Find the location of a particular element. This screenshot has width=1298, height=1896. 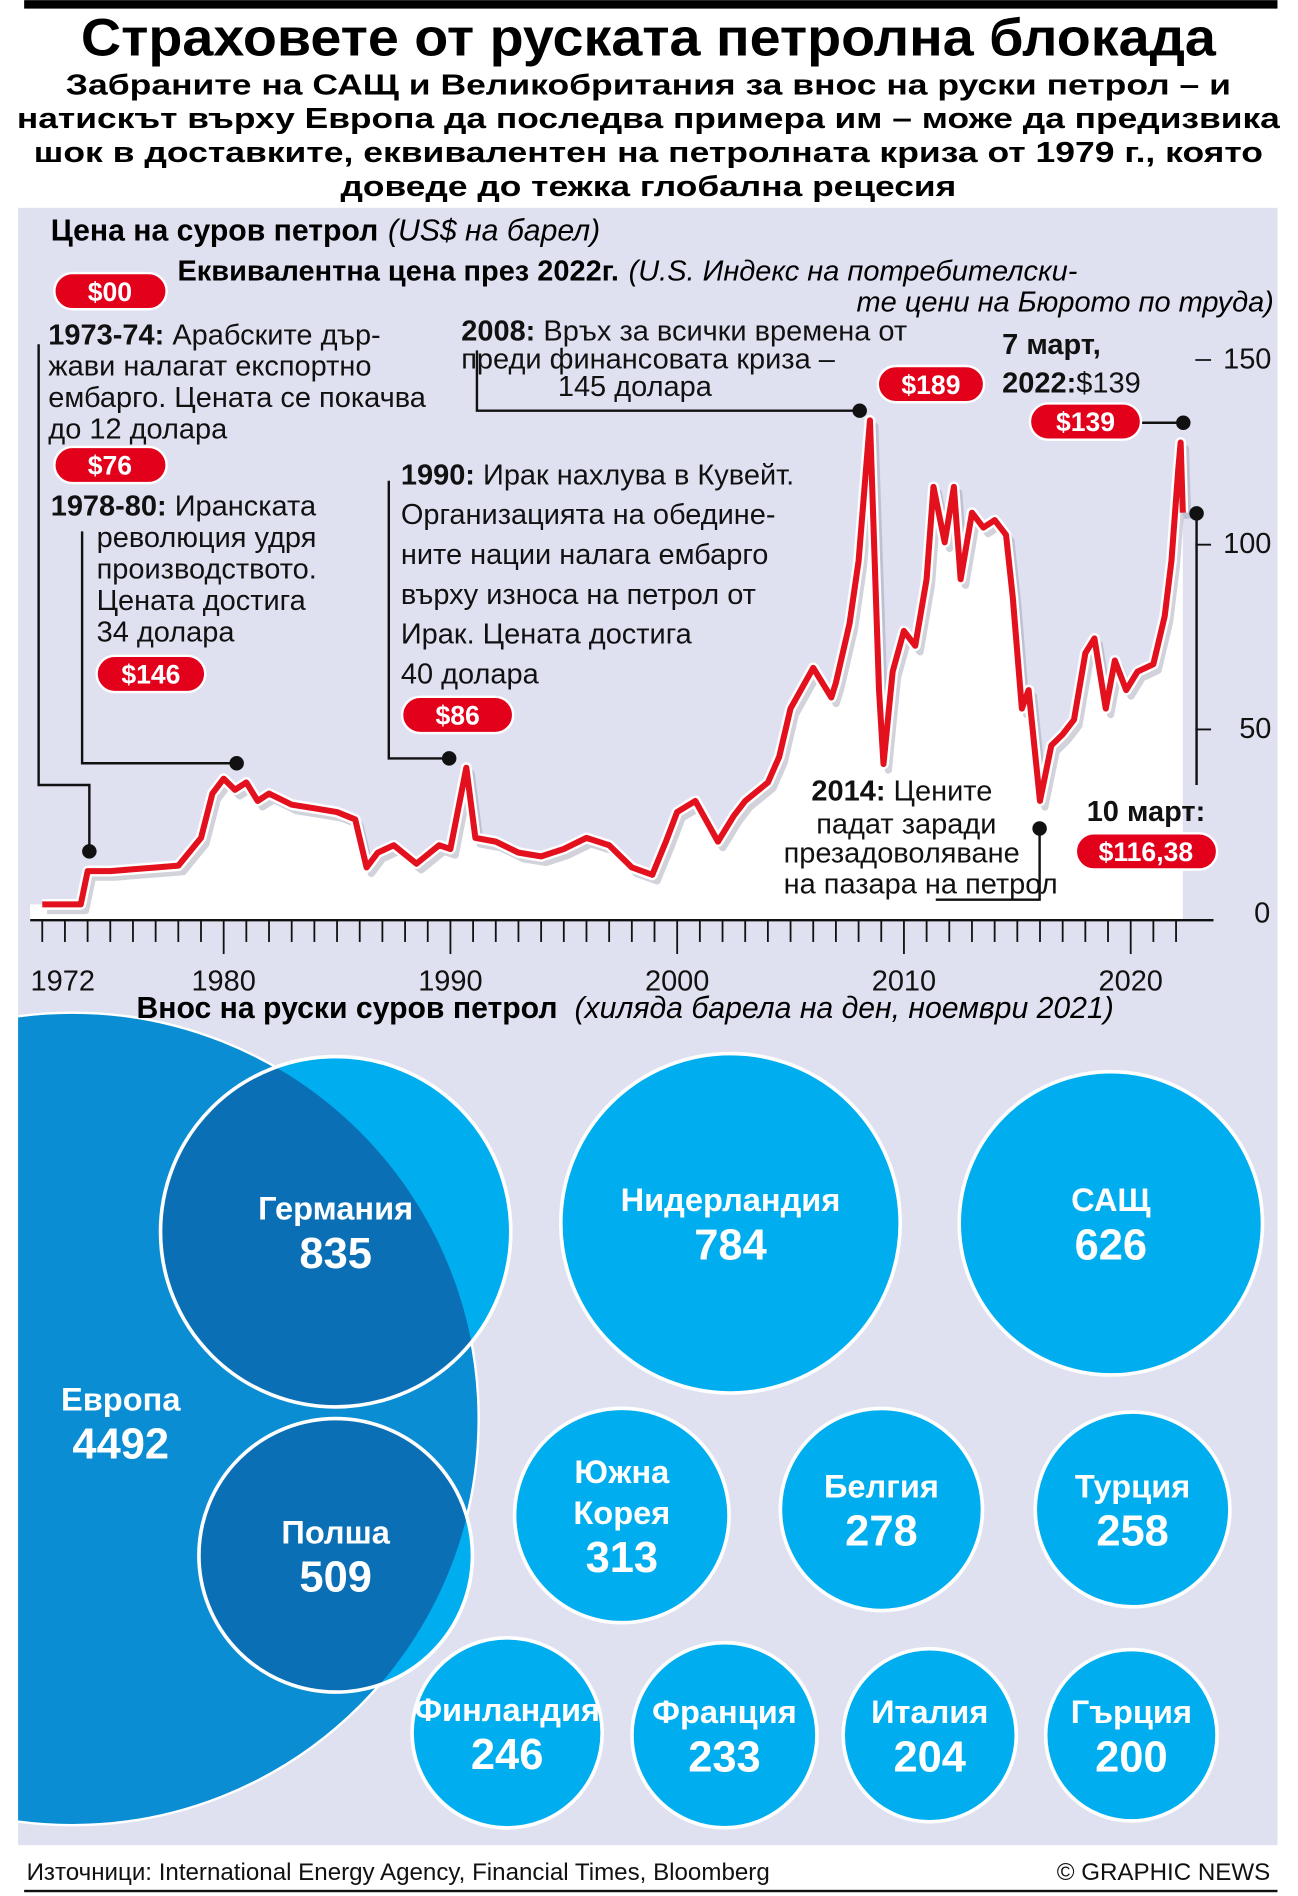

bubble-label: Финландия is located at coordinates (507, 1709).